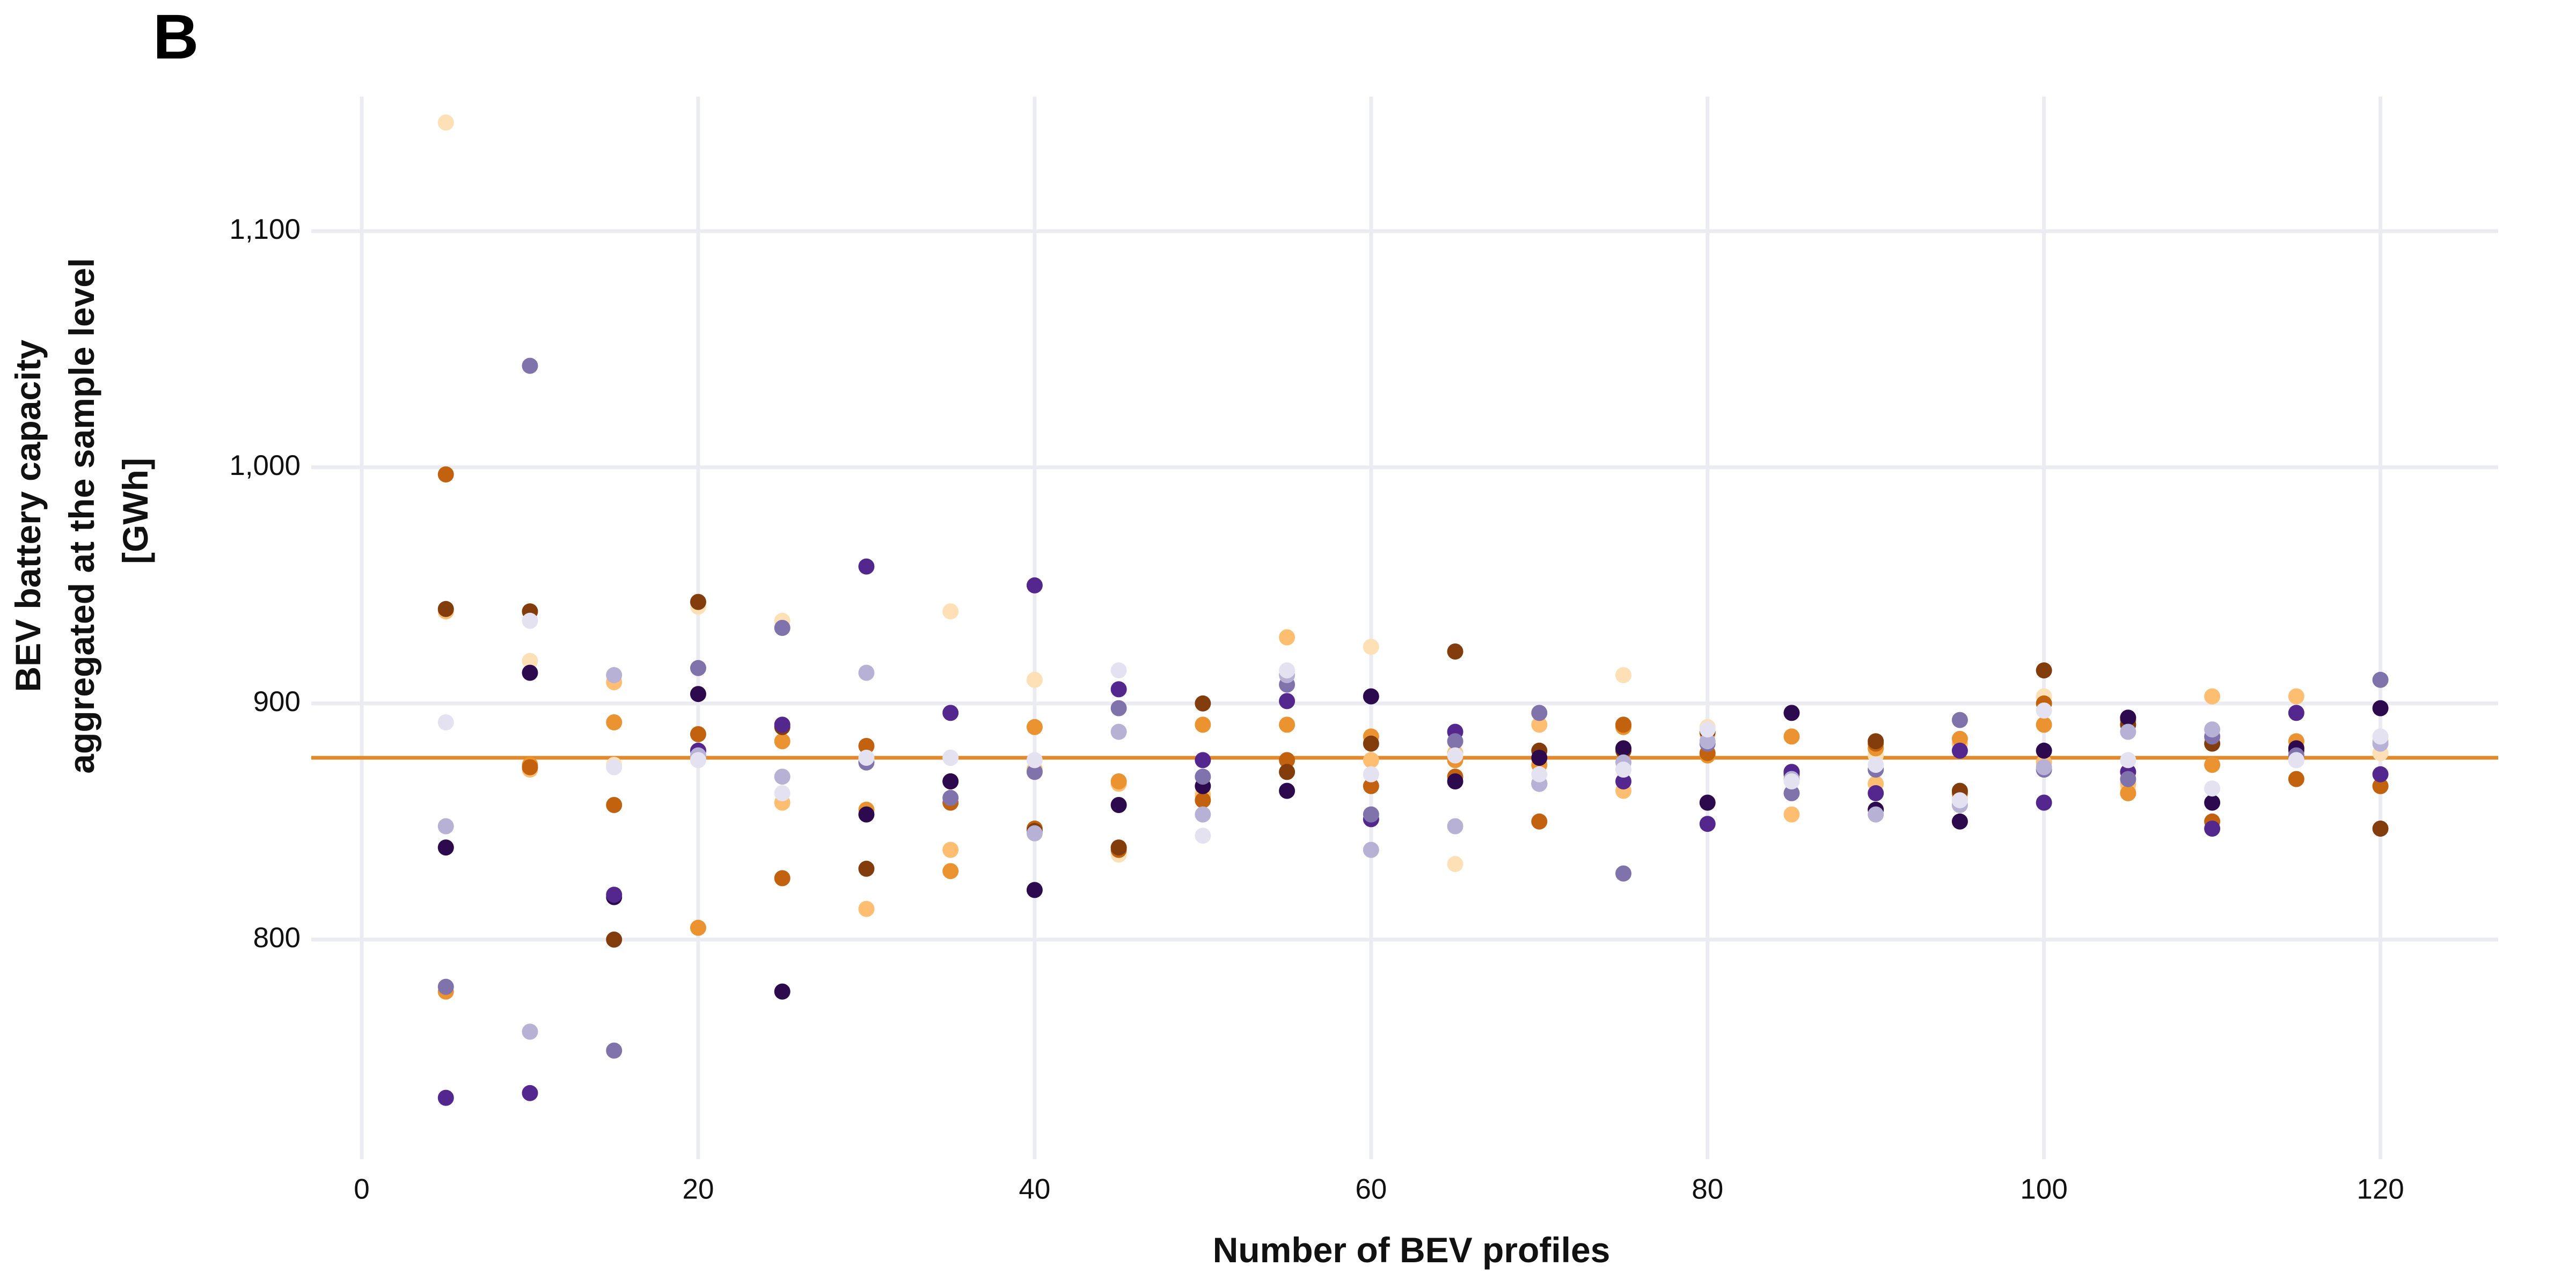 This screenshot has width=2576, height=1288. What do you see at coordinates (277, 938) in the screenshot?
I see `y-tick-label: 800` at bounding box center [277, 938].